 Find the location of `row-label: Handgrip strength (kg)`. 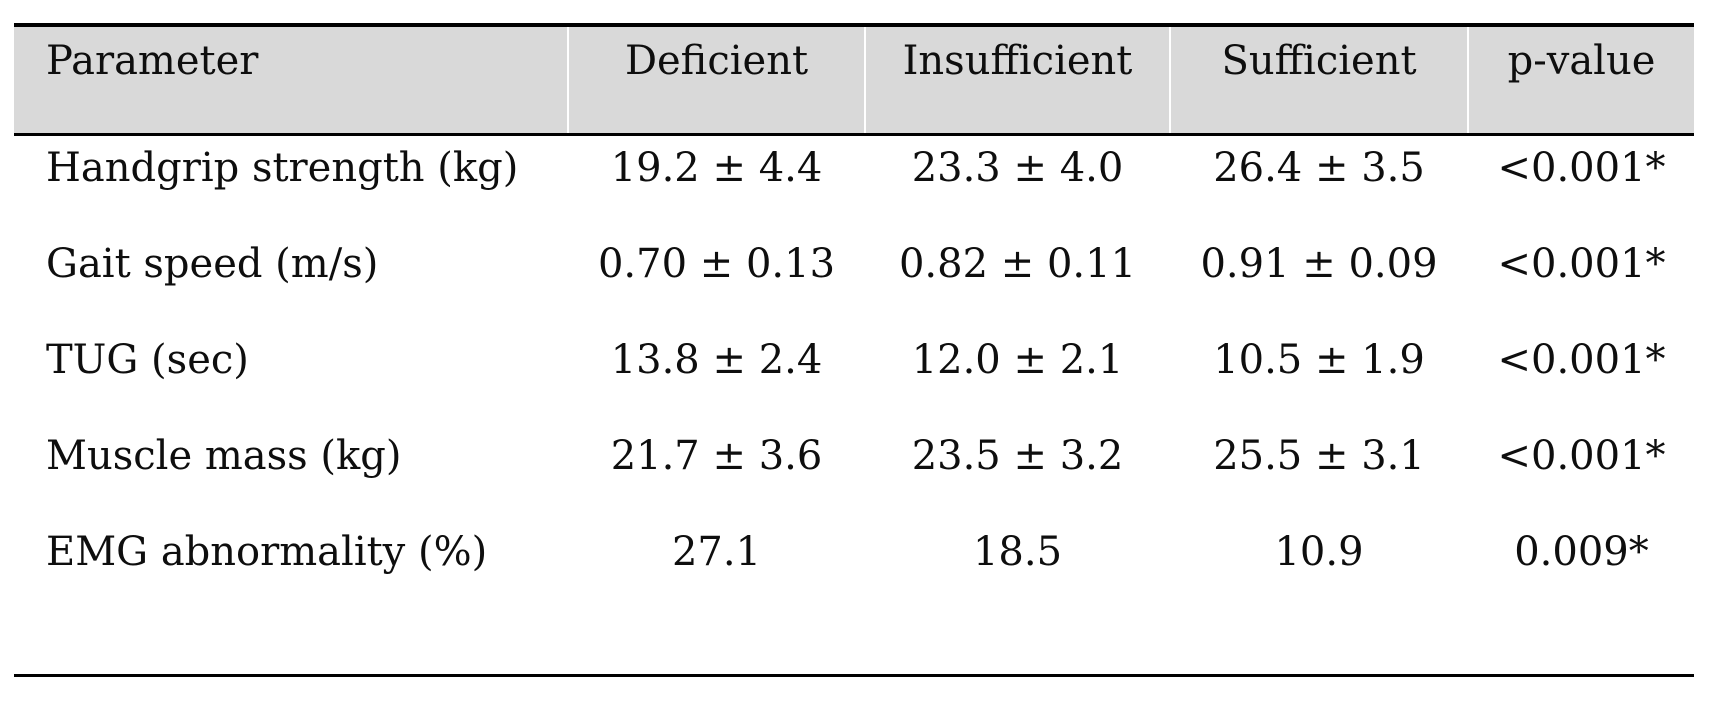

row-label: Handgrip strength (kg) is located at coordinates (282, 168).